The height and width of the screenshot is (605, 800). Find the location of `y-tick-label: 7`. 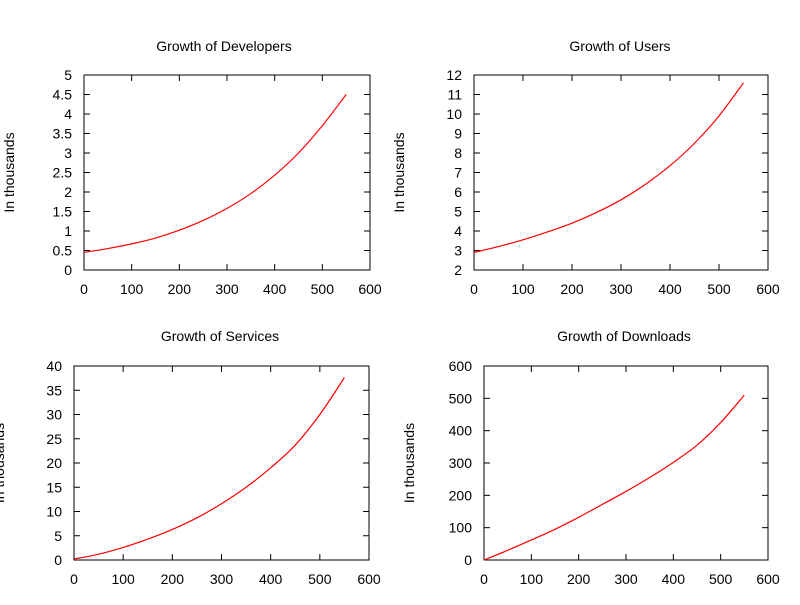

y-tick-label: 7 is located at coordinates (458, 173).